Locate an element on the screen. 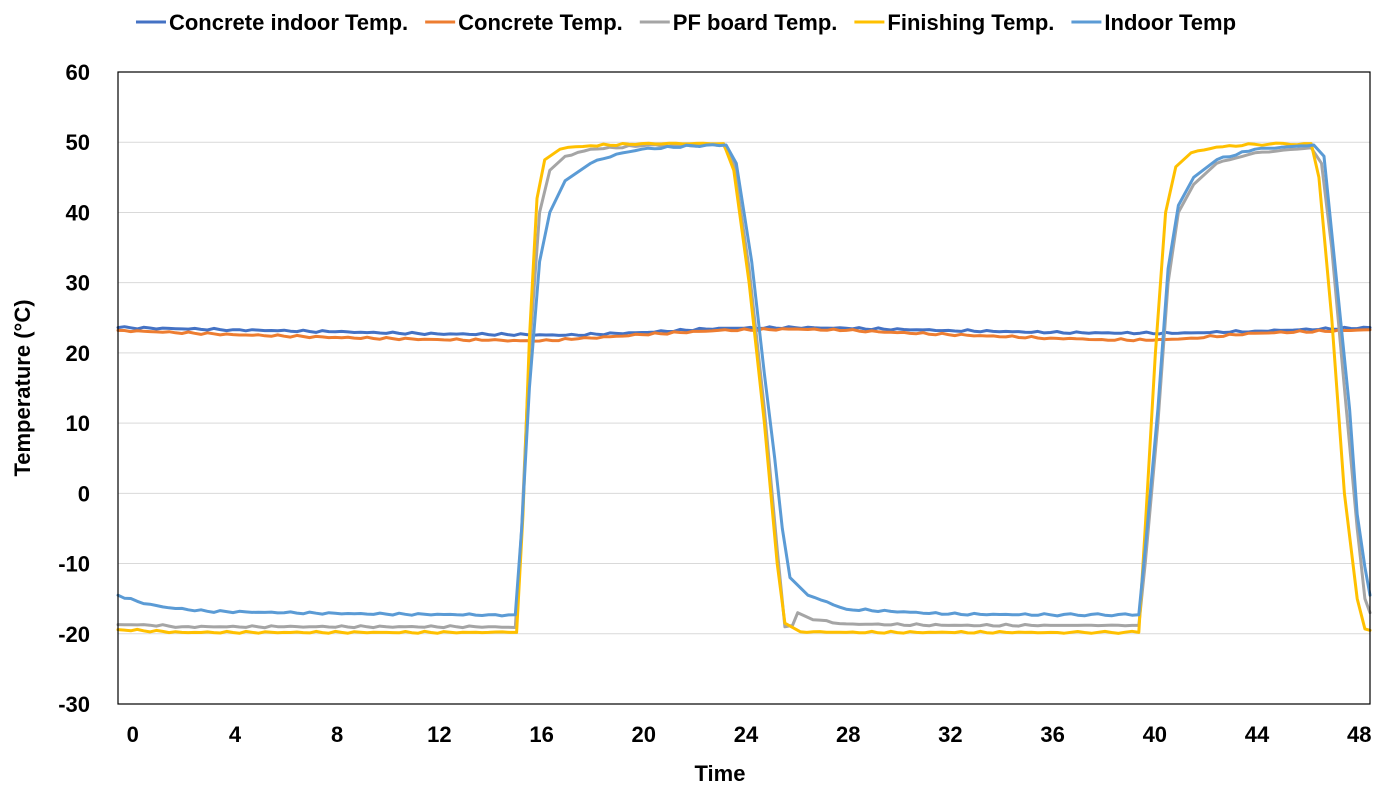  x-axis-title: Time is located at coordinates (720, 773).